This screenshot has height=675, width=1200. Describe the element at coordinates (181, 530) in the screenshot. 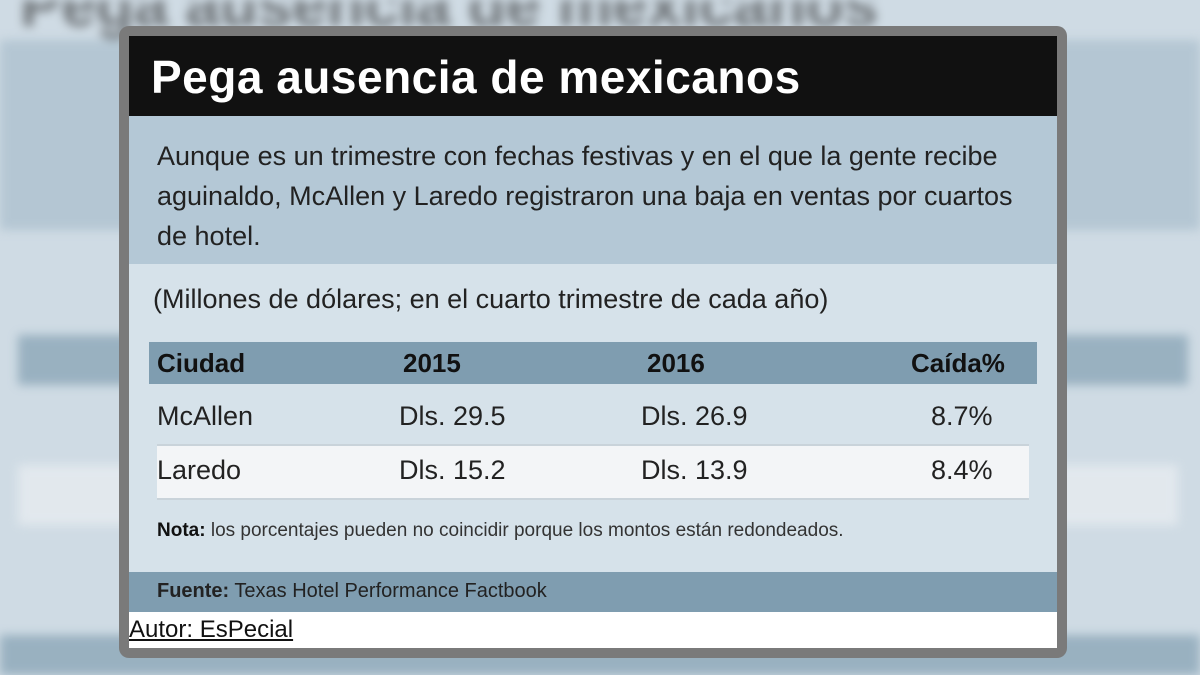

I see `note-label: Nota:` at that location.